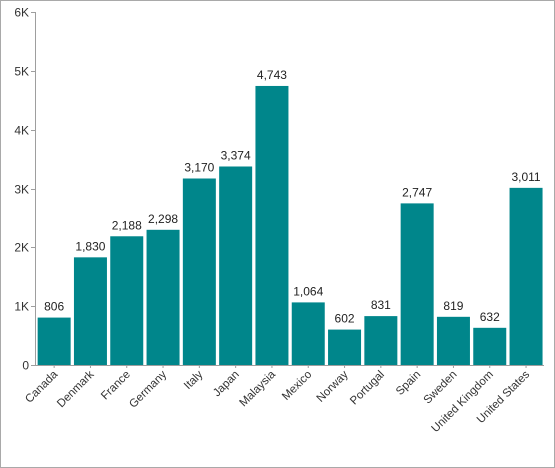 The height and width of the screenshot is (468, 555). Describe the element at coordinates (226, 384) in the screenshot. I see `x-tick-label: Japan` at that location.